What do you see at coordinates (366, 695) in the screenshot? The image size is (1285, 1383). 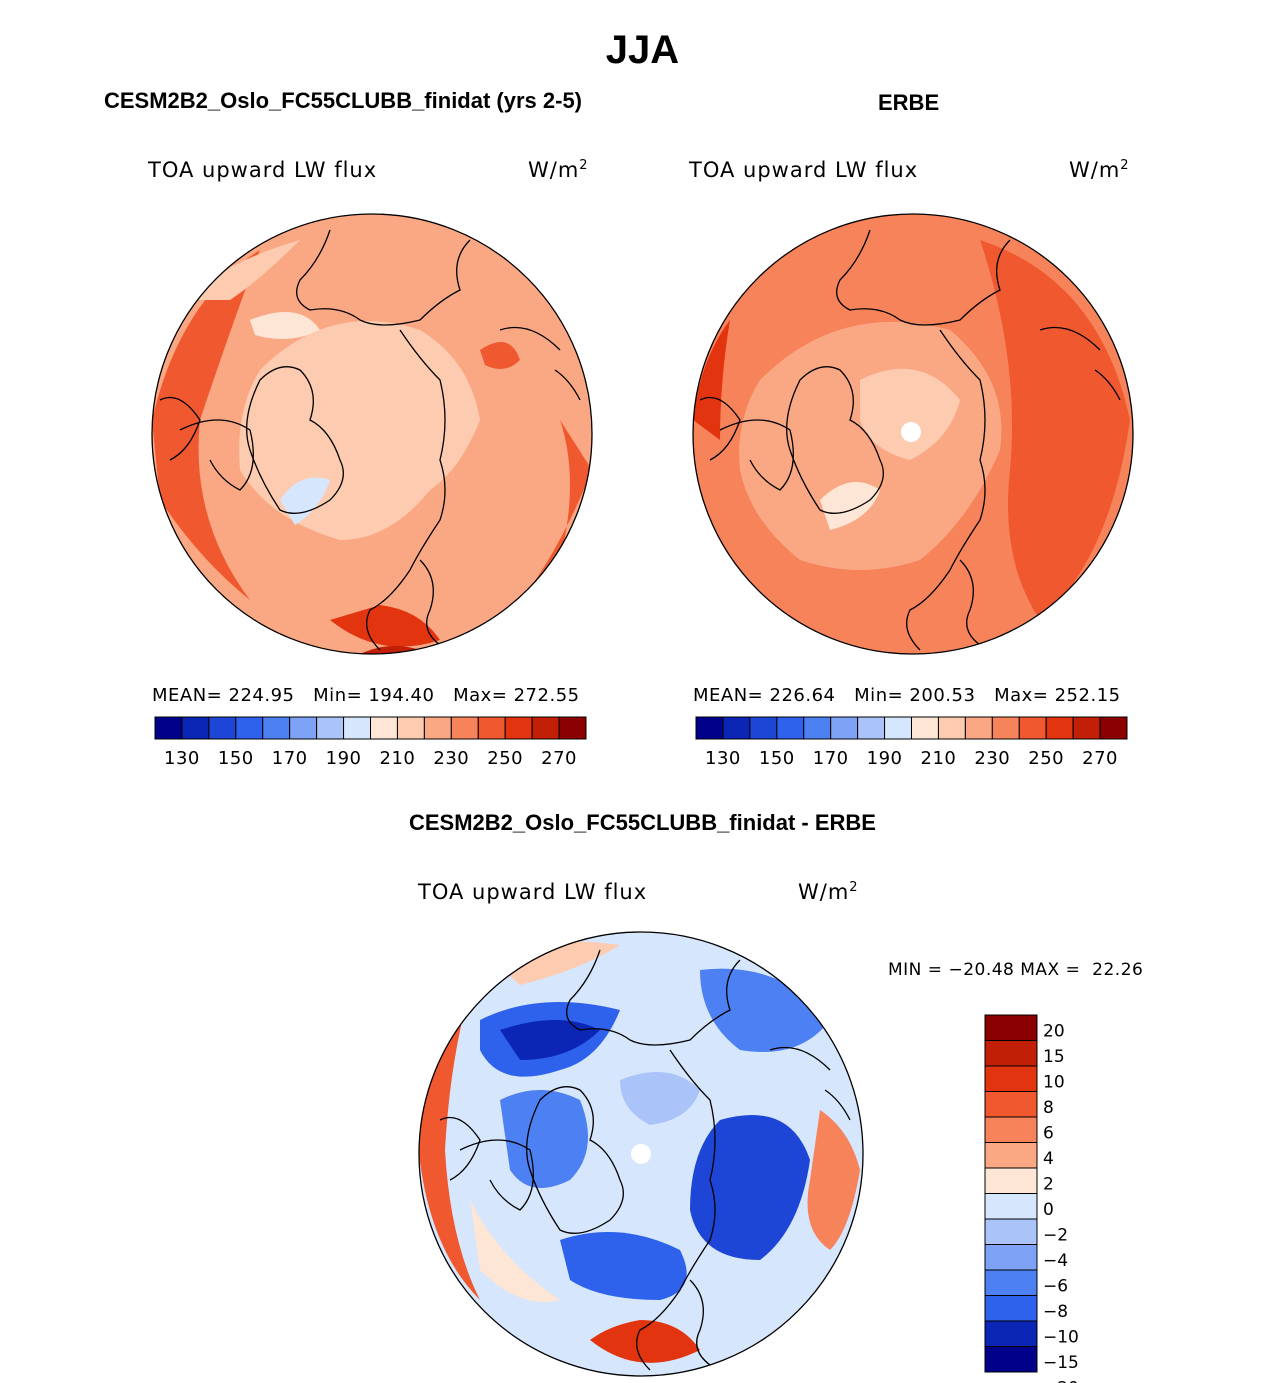 I see `panel-1-stats: MEAN= 224.95 Min= 194.40 Max= 272.55` at bounding box center [366, 695].